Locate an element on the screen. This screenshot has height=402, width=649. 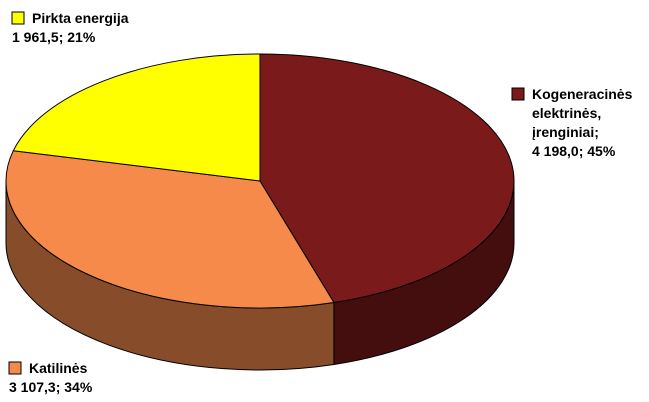
slice-label-3: Pirkta energija 1 961,5; 21% is located at coordinates (70, 27).